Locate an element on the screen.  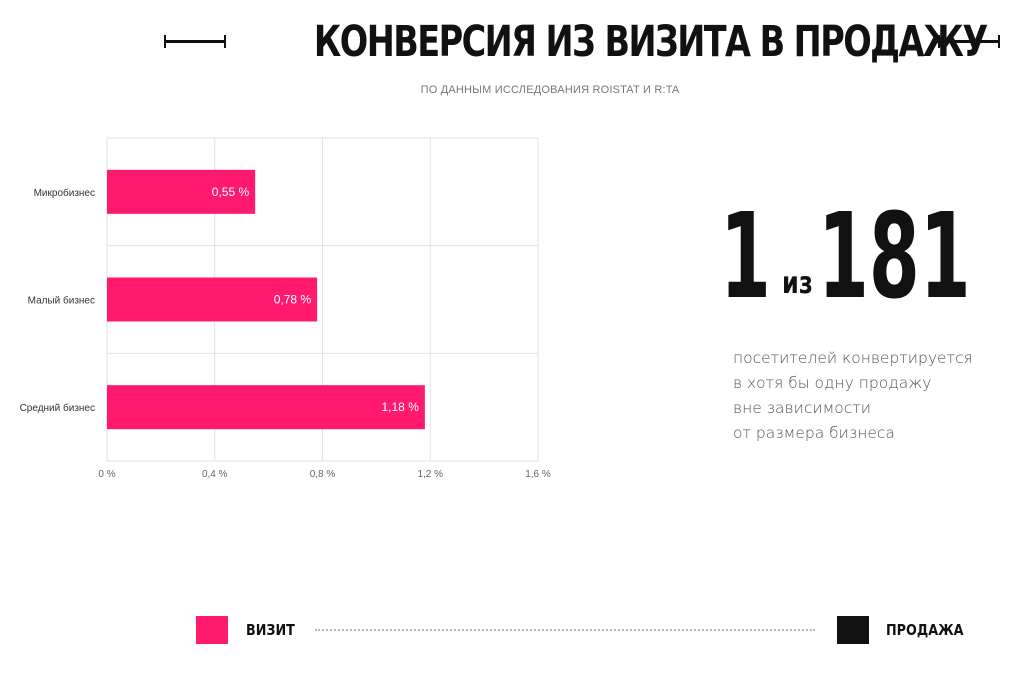
x-tick-label: 1,6 % is located at coordinates (538, 474).